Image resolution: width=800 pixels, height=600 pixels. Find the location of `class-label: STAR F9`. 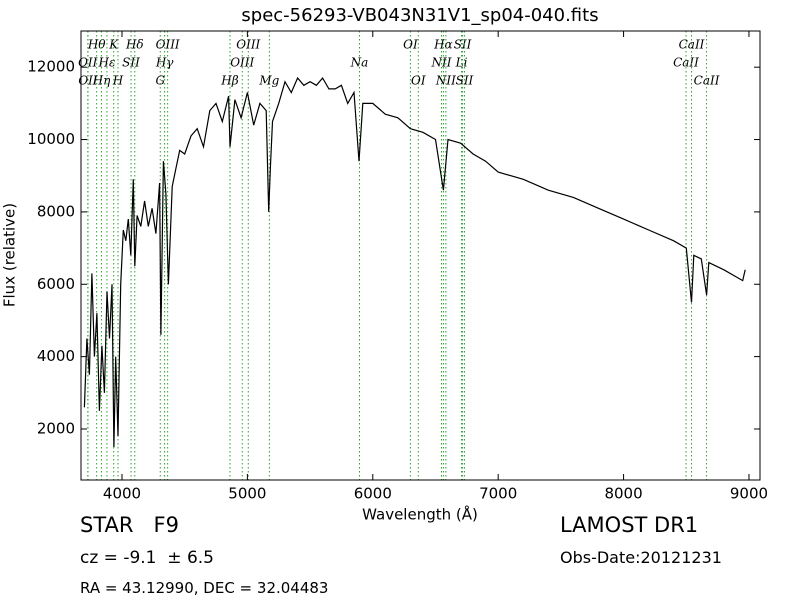

class-label: STAR F9 is located at coordinates (129, 525).